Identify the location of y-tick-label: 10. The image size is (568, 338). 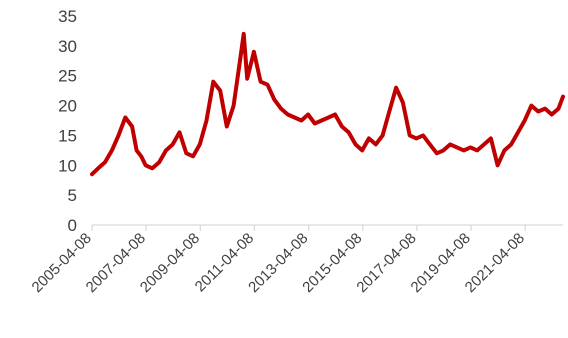
(67, 165).